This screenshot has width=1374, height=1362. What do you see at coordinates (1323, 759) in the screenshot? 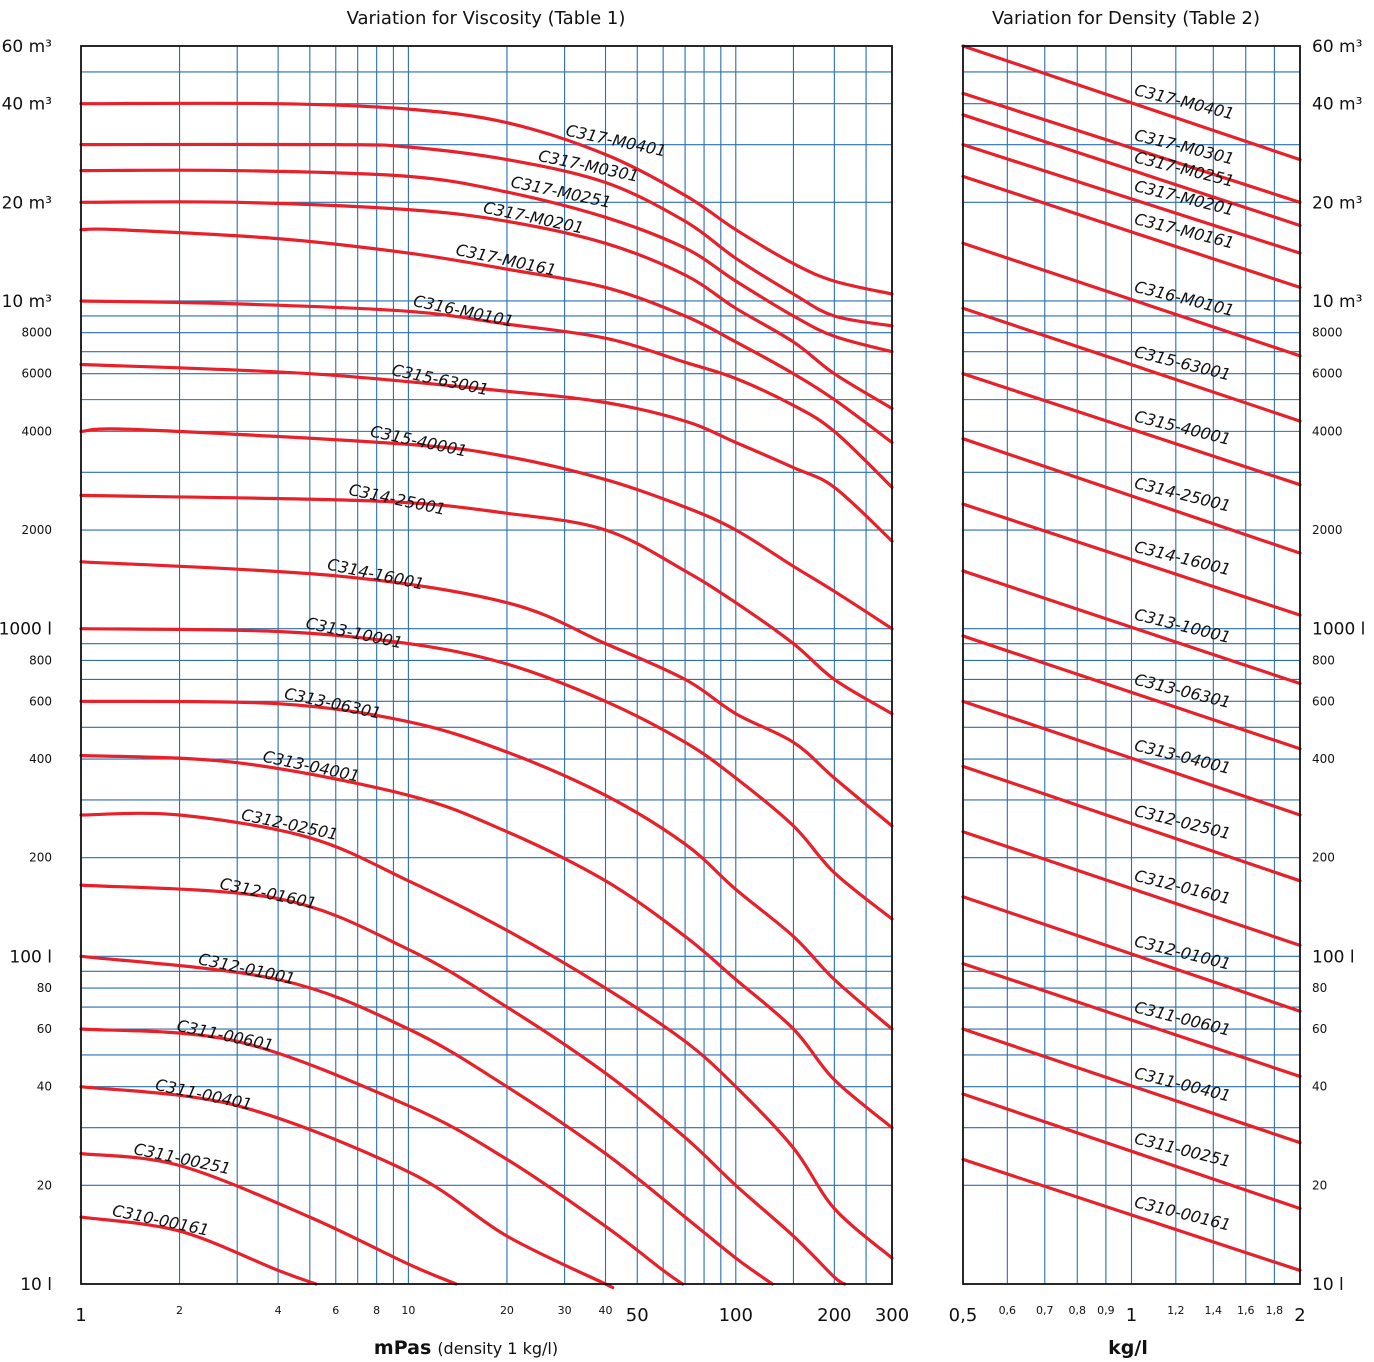
I see `y-tick-label: 400` at bounding box center [1323, 759].